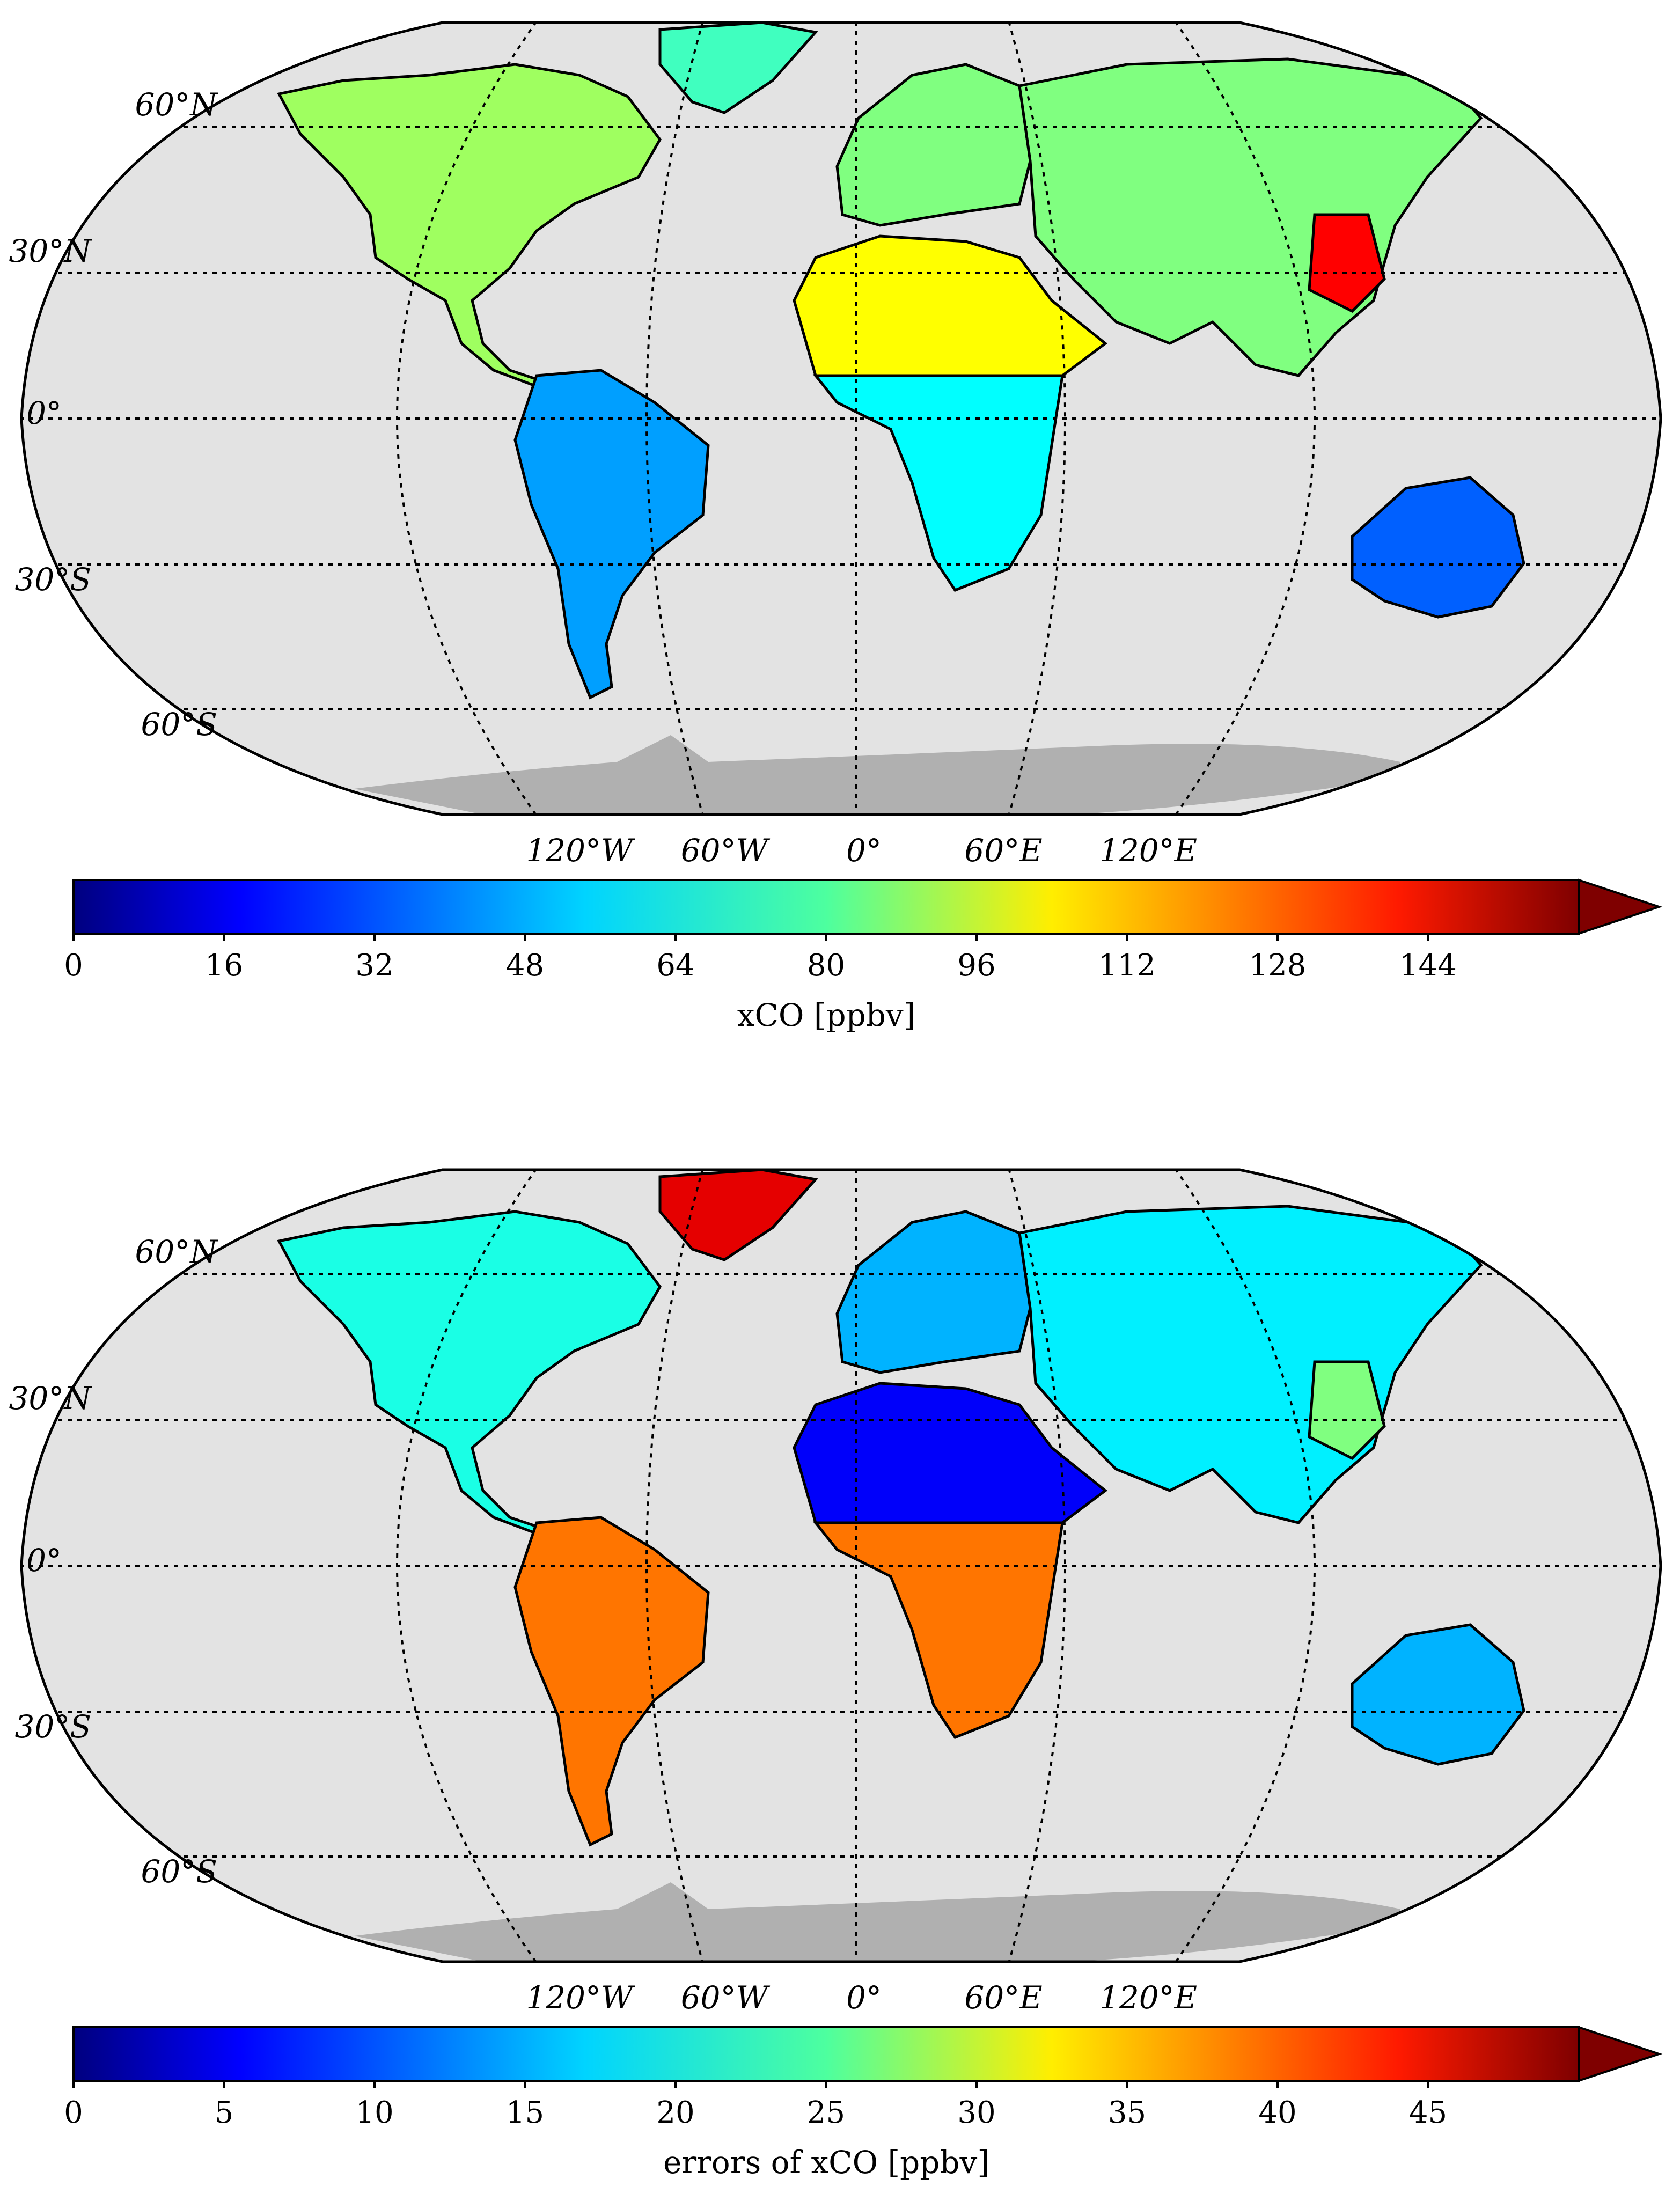  I want to click on colorbar: 0 5 10 15 20 25 30 35 40 45 errors of xCO [ppbv], so click(863, 2104).